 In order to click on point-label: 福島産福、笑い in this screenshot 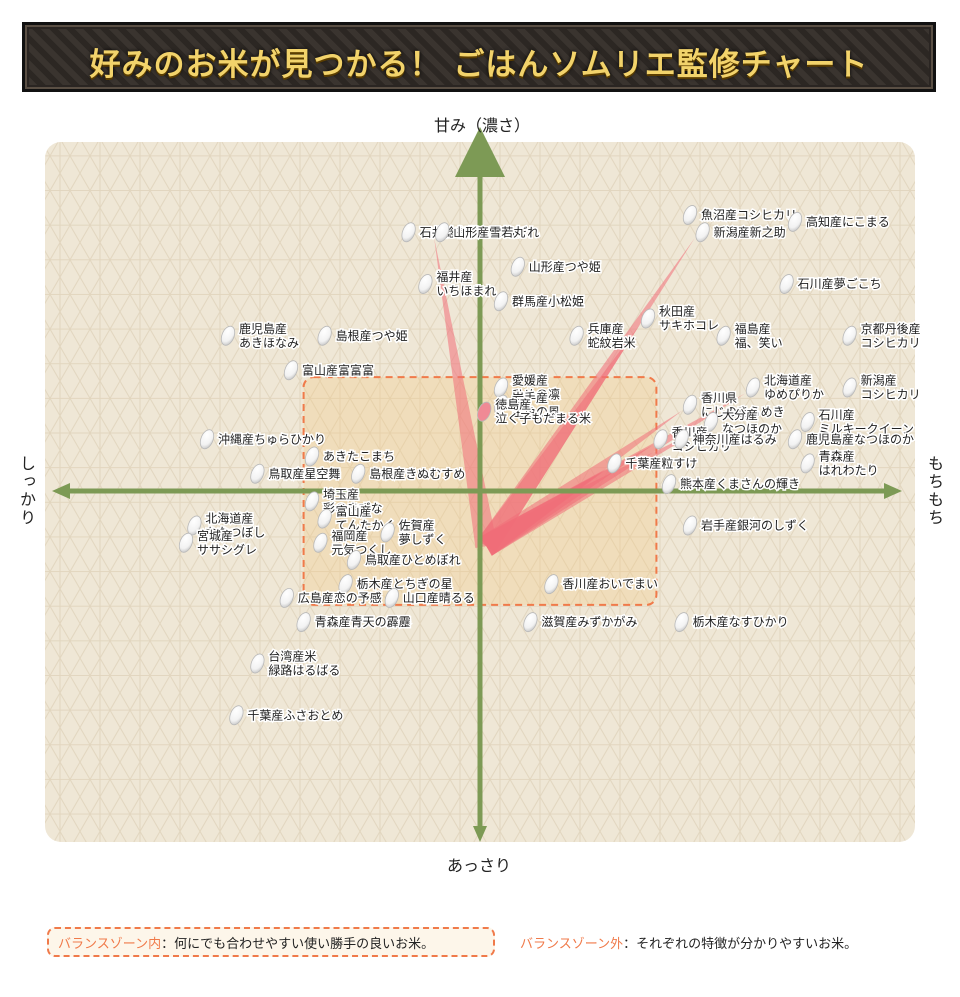, I will do `click(759, 335)`.